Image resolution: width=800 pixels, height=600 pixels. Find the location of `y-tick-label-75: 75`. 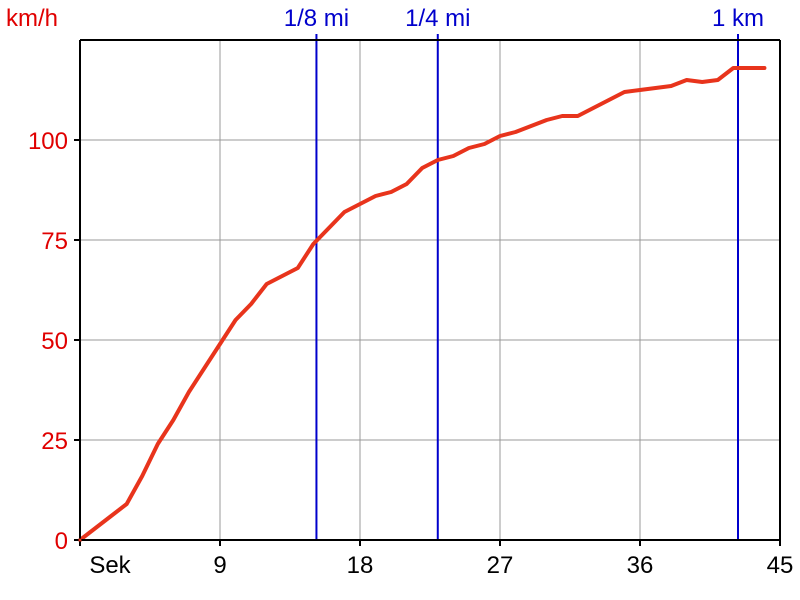

y-tick-label-75: 75 is located at coordinates (54, 241).